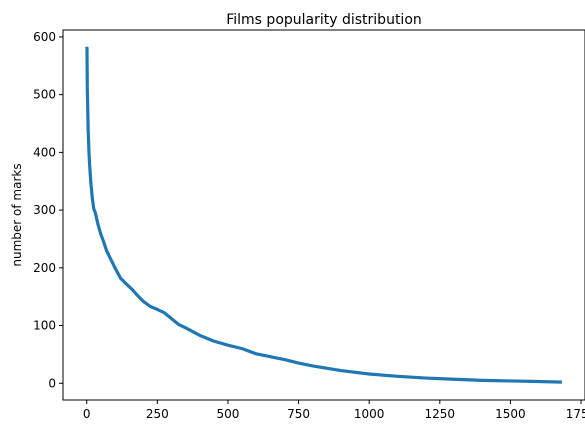 The width and height of the screenshot is (585, 435). I want to click on x-tick-label: 0, so click(87, 414).